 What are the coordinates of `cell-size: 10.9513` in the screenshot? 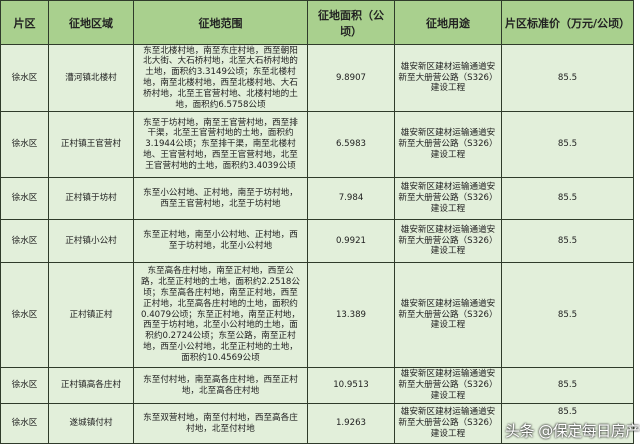 It's located at (351, 385).